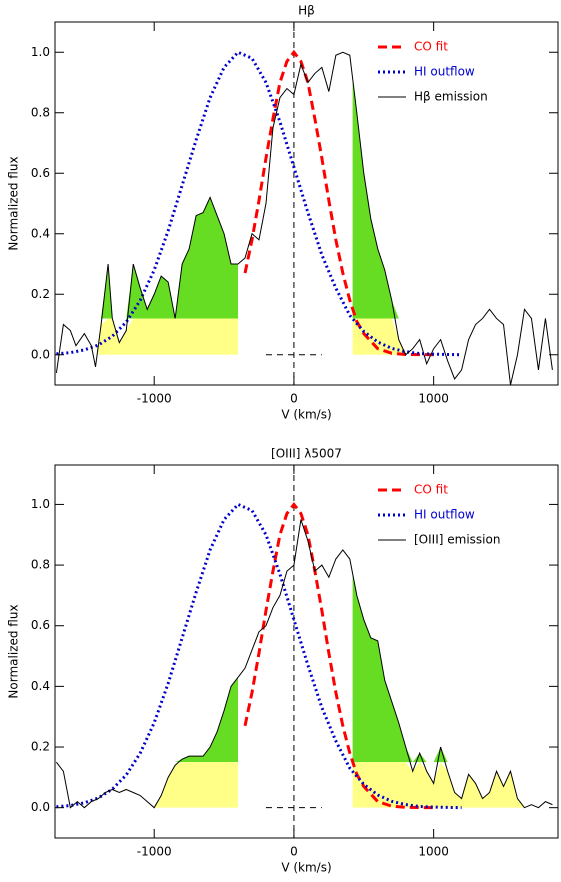 This screenshot has height=882, width=561. I want to click on legend: CO fit HI outflow [OIII] emission, so click(439, 515).